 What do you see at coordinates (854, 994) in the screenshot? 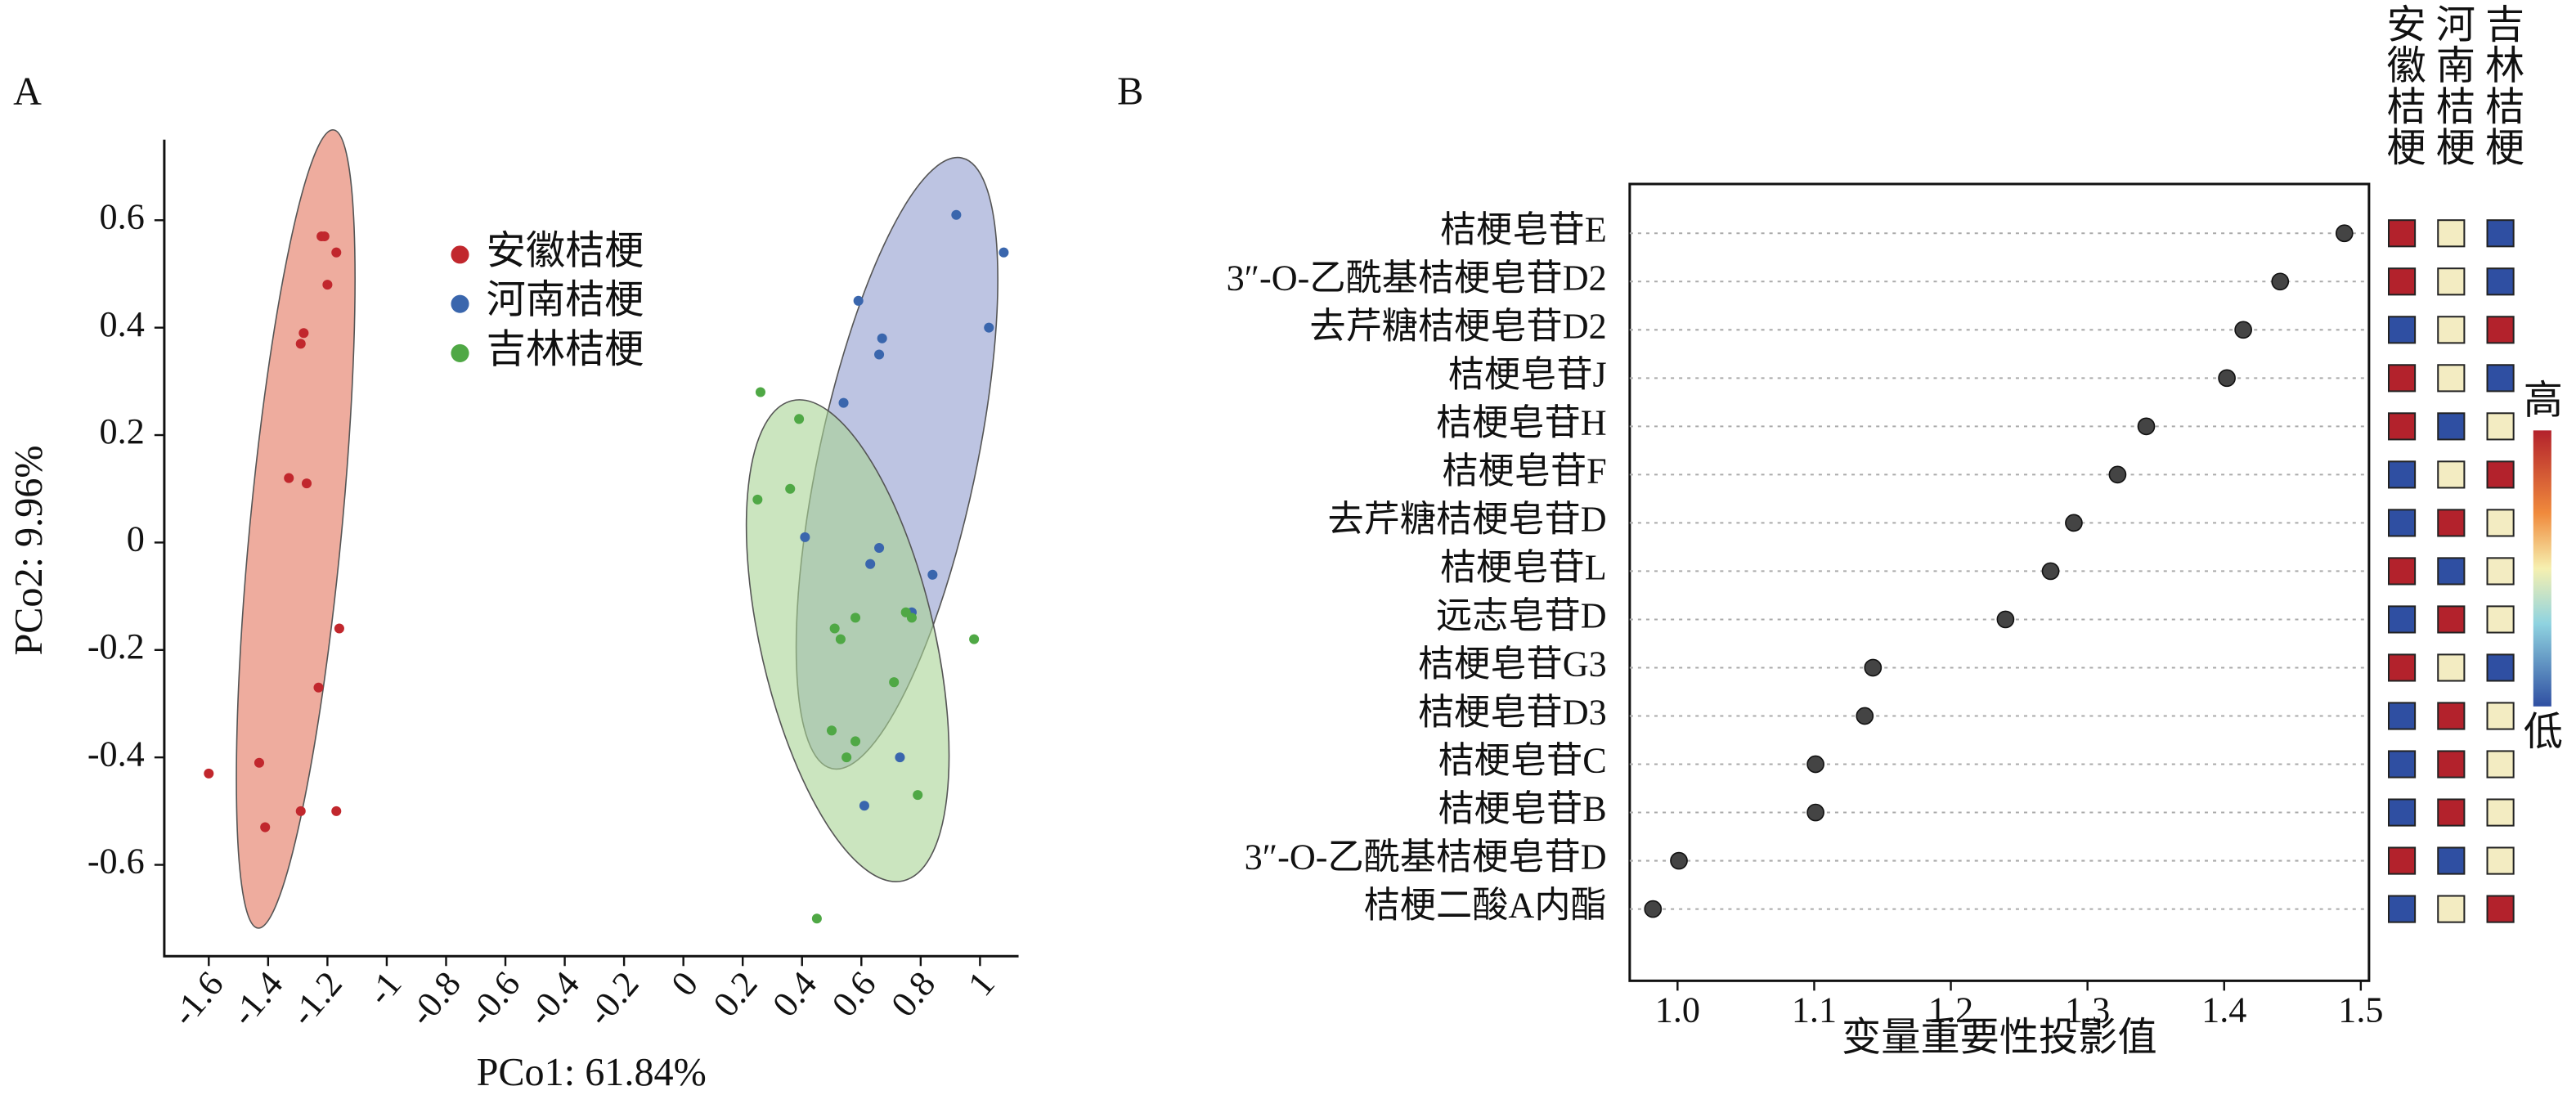
I see `x-tick-label: 0.6` at bounding box center [854, 994].